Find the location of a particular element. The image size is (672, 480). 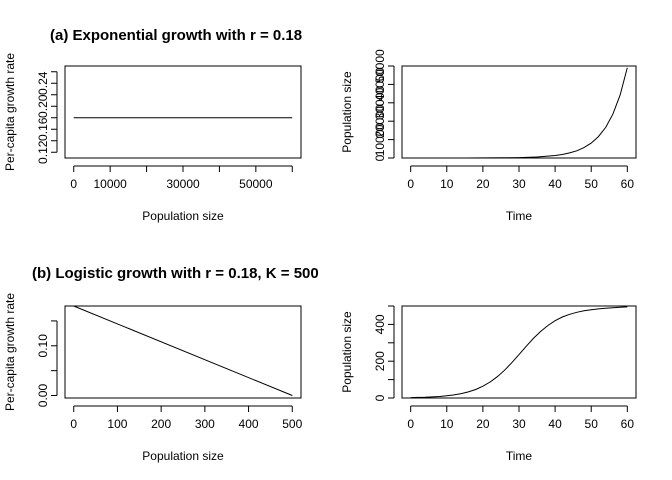

y-tick-label: 20000 is located at coordinates (380, 121).